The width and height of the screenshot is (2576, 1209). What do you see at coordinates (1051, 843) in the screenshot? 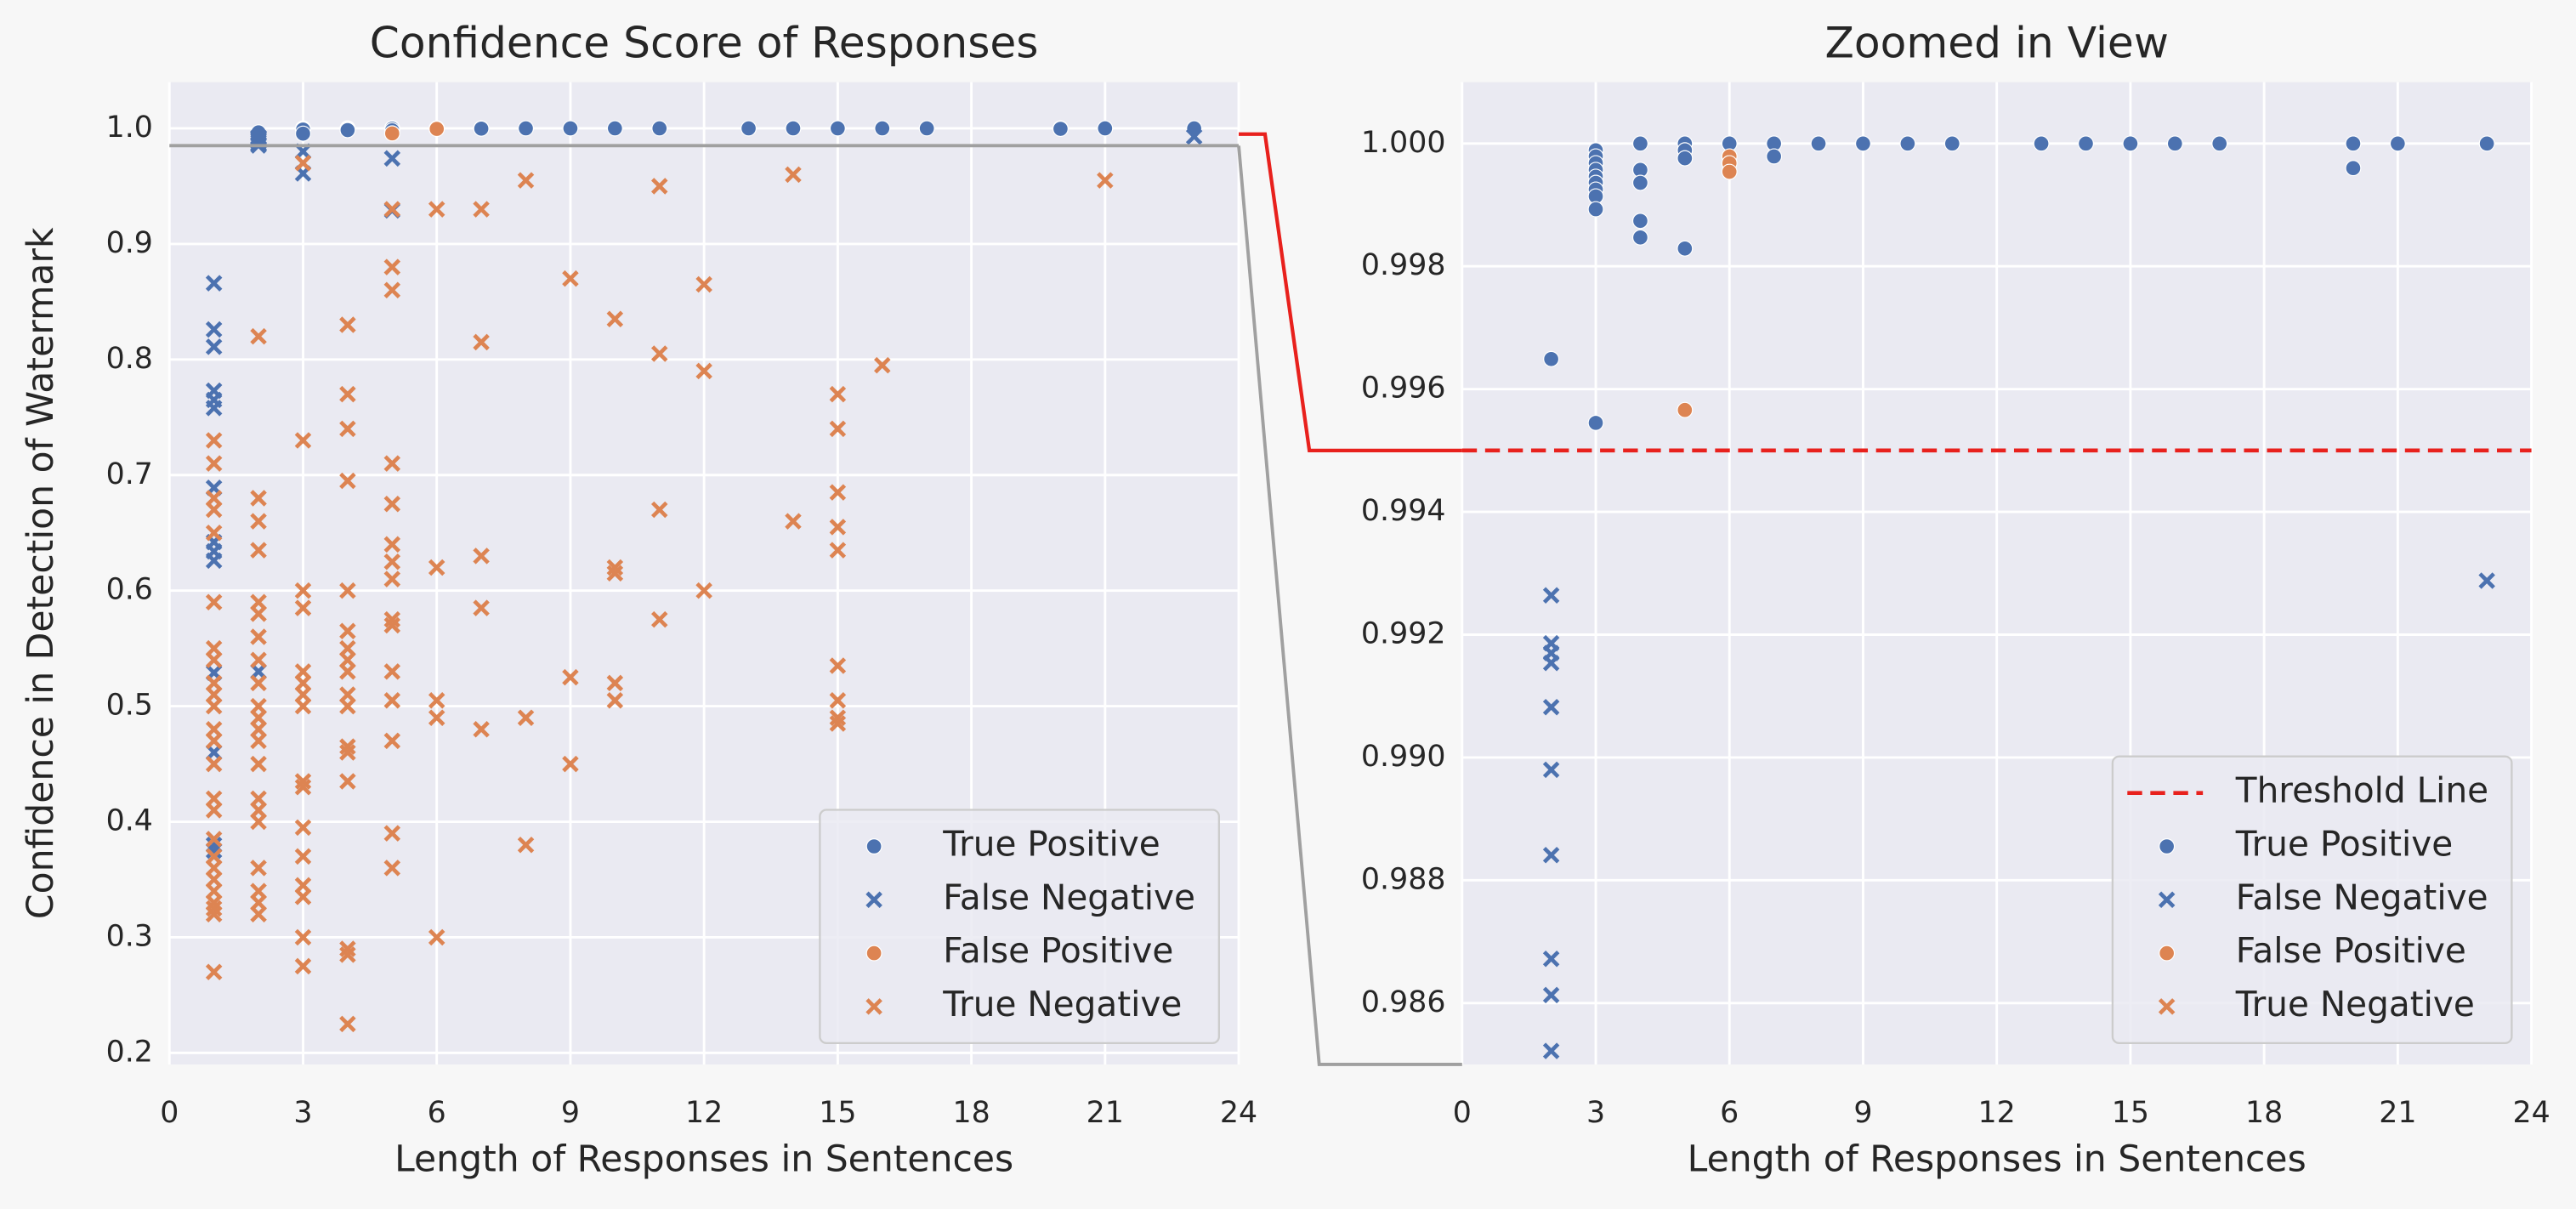
I see `legend-label: True Positive` at bounding box center [1051, 843].